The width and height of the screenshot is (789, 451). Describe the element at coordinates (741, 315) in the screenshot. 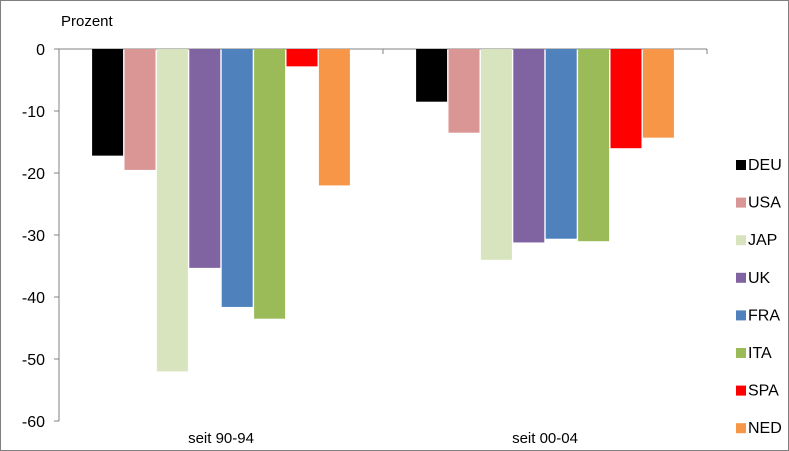

I see `legend-swatch-fra` at that location.